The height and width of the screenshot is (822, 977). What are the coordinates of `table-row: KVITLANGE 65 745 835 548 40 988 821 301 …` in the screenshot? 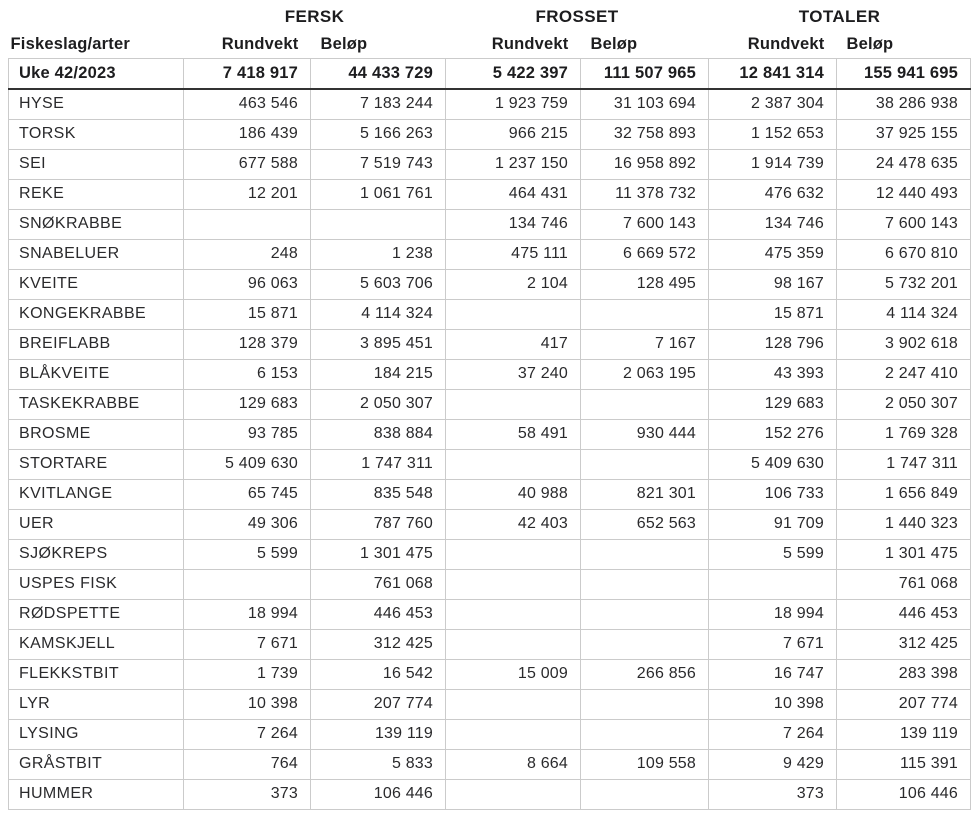 It's located at (489, 494).